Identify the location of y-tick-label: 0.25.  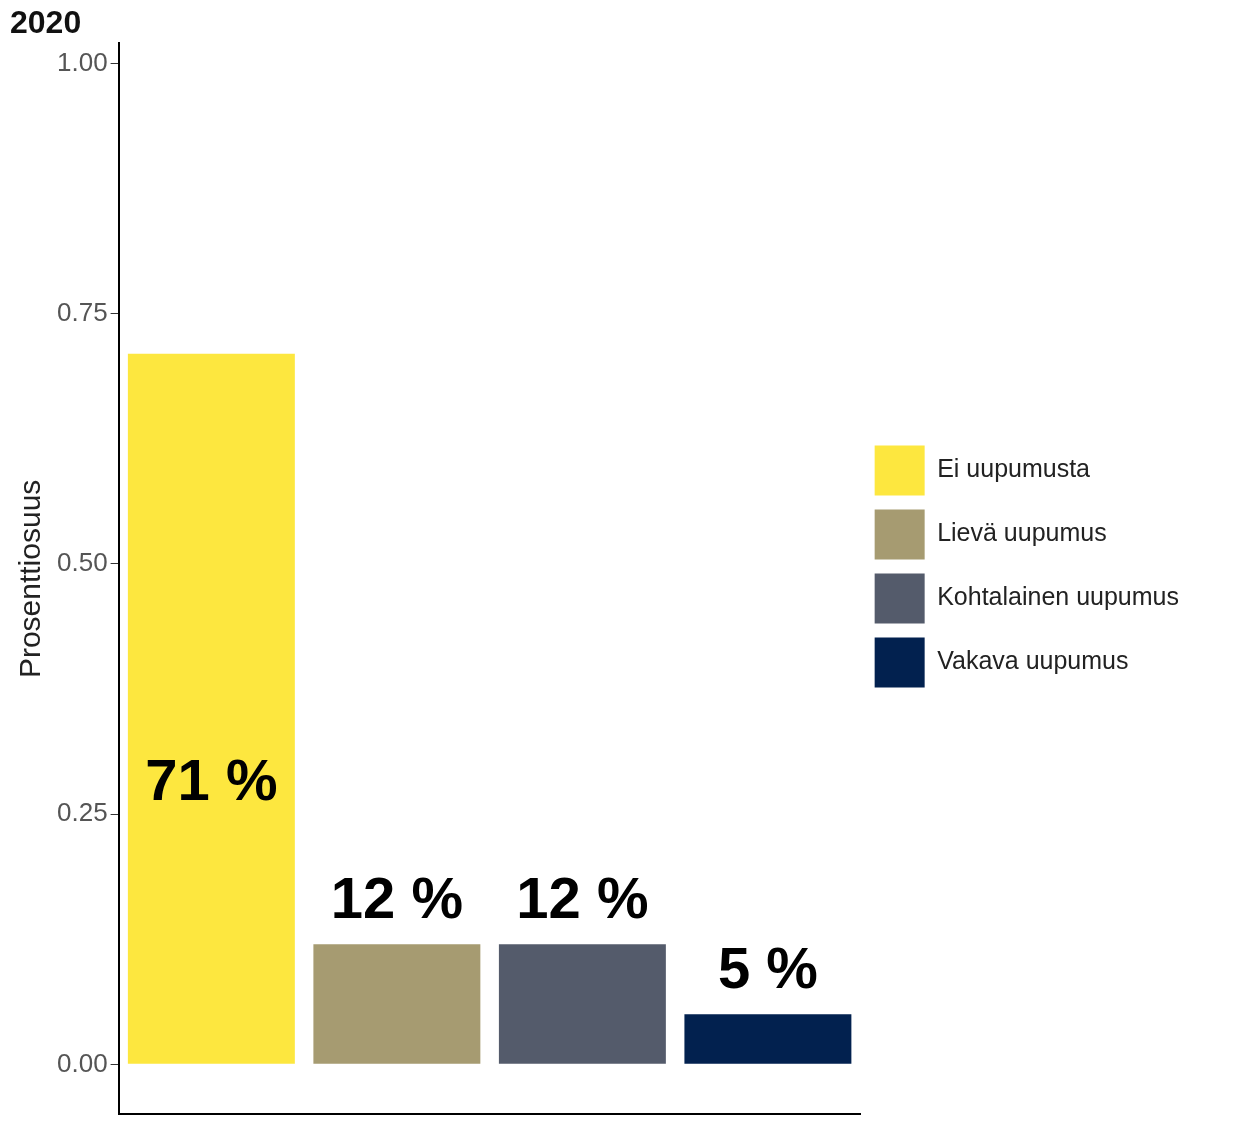
(82, 812).